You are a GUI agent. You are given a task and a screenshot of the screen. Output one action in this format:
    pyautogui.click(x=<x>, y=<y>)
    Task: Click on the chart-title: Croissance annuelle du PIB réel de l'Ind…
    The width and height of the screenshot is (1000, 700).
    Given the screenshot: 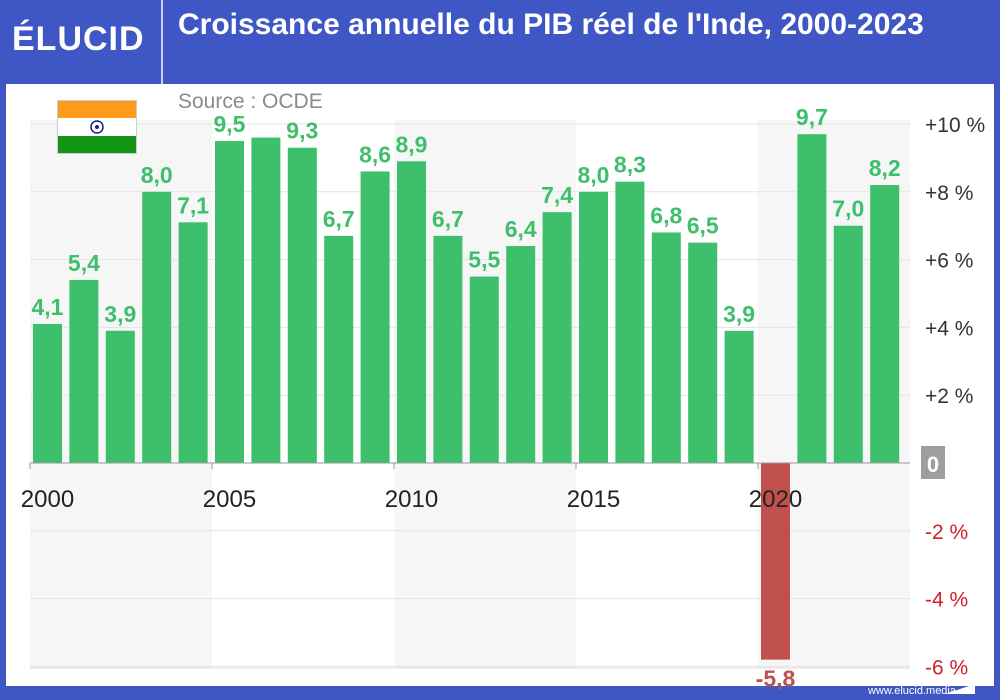 What is the action you would take?
    pyautogui.click(x=551, y=24)
    